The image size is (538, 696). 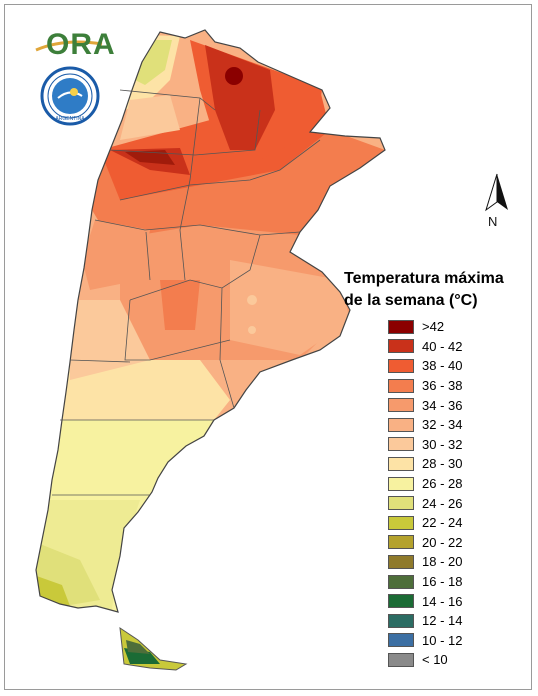 I want to click on legend-item: 16 - 18, so click(x=425, y=582).